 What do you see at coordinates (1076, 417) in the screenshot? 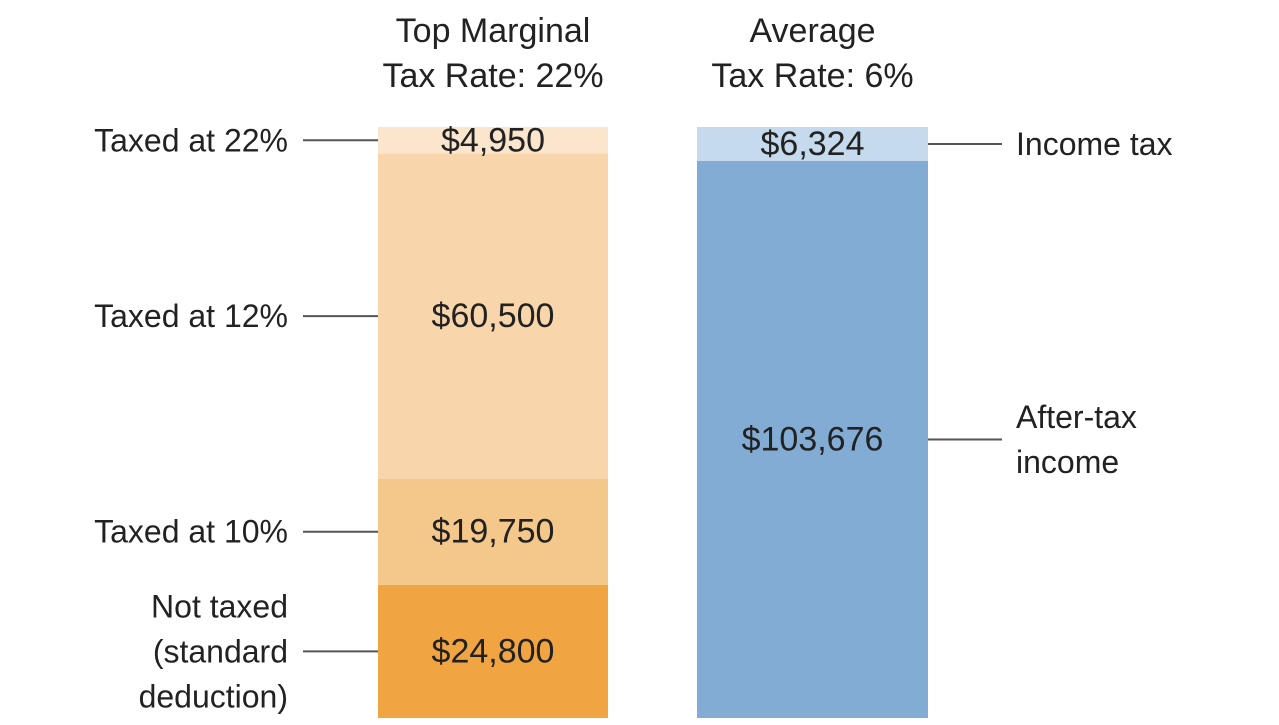
I see `category-label-line: After-tax` at bounding box center [1076, 417].